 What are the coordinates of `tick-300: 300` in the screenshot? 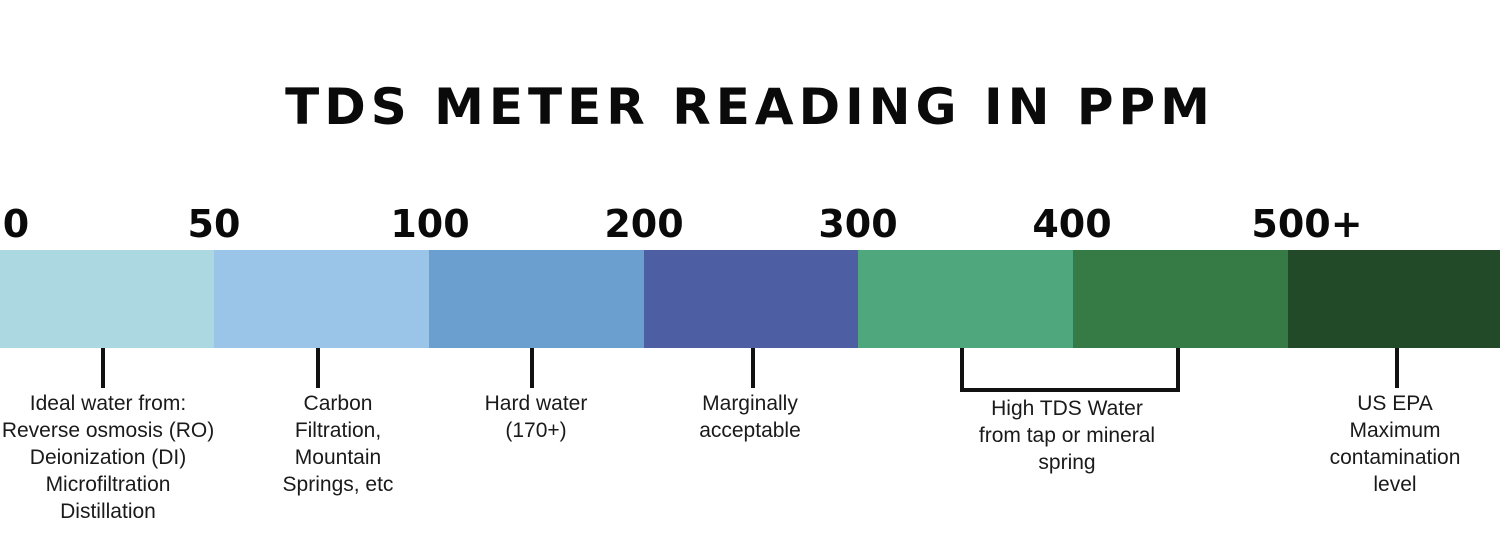 It's located at (858, 224).